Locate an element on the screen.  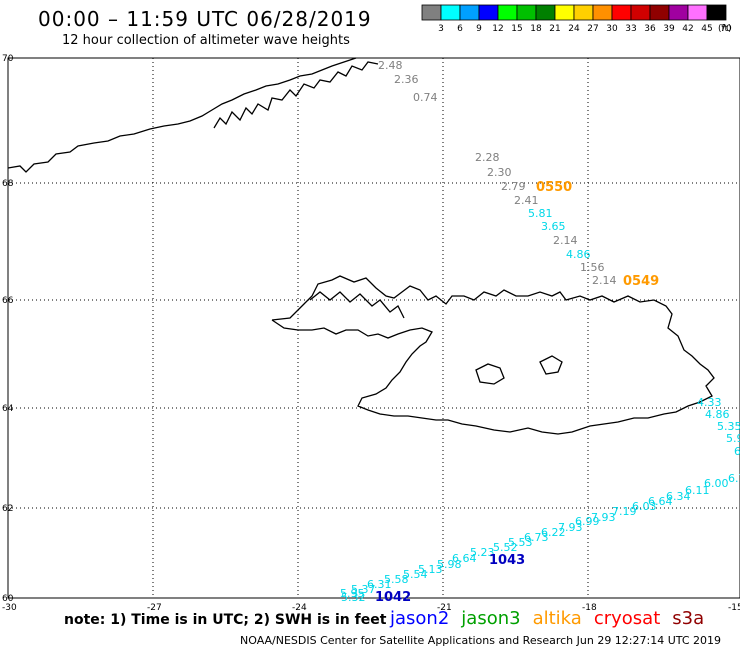
wave-height-label: 5.54 is located at coordinates (415, 574).